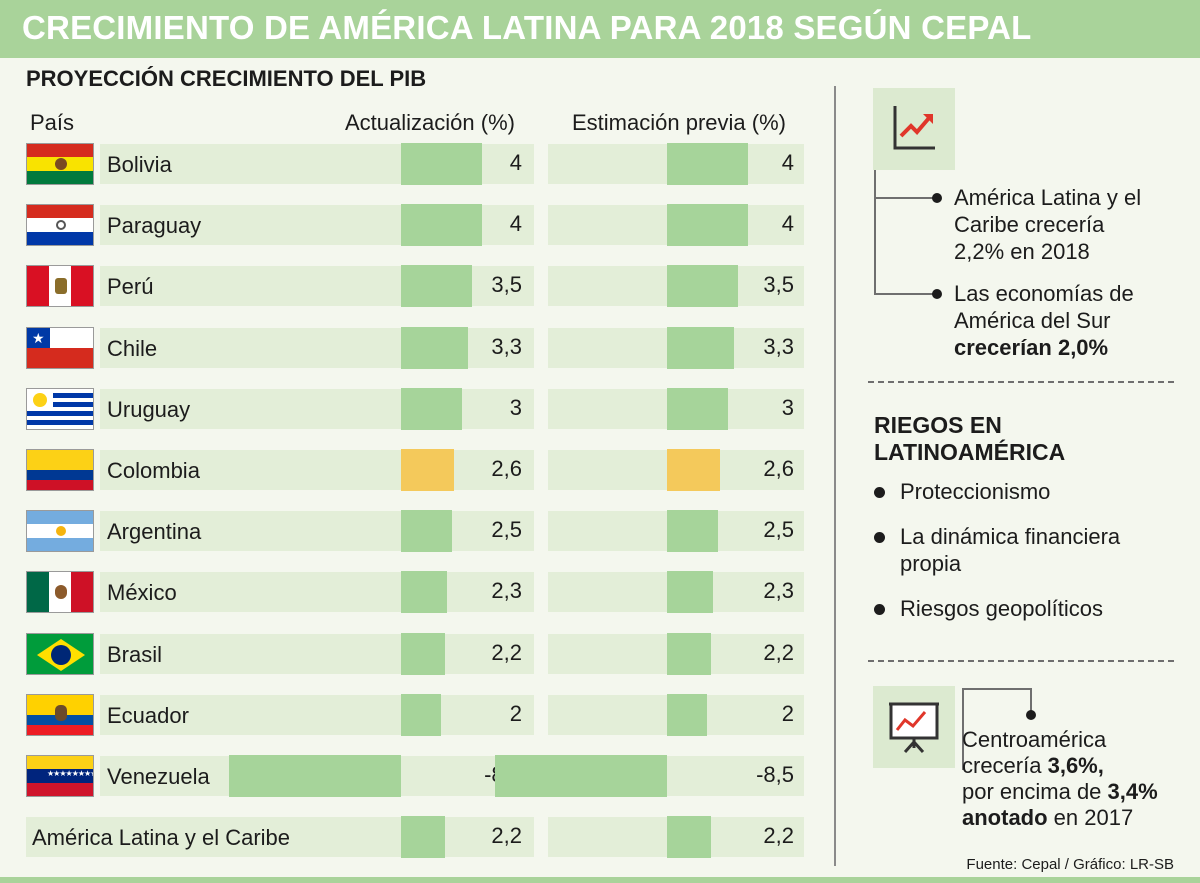  I want to click on risks-title-line: LATINOAMÉRICA, so click(970, 452).